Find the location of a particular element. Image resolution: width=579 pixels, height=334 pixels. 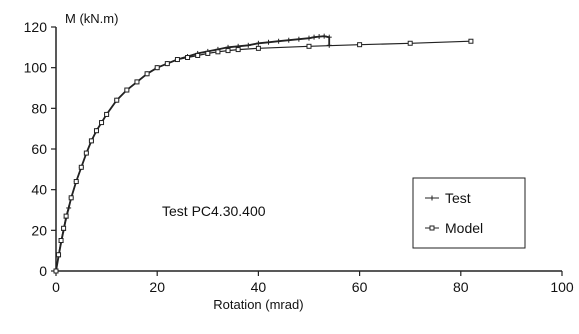

y-tick-label: 60 is located at coordinates (39, 149).